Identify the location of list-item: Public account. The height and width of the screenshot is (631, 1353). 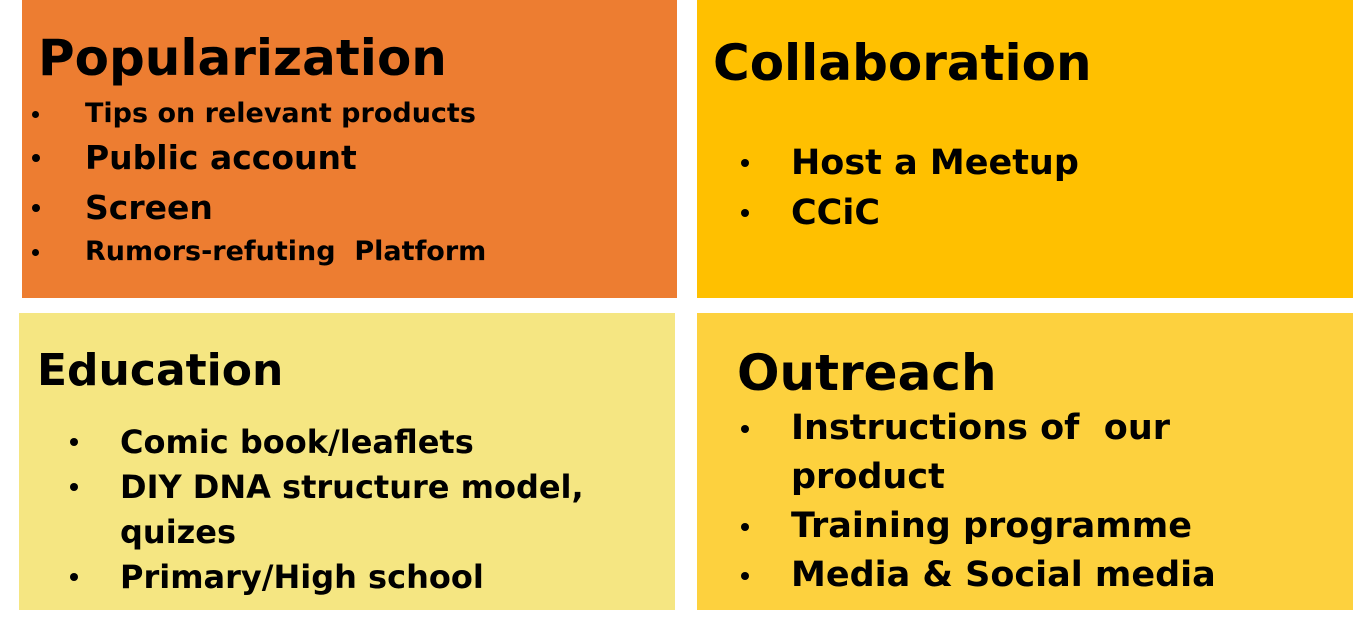
(349, 158).